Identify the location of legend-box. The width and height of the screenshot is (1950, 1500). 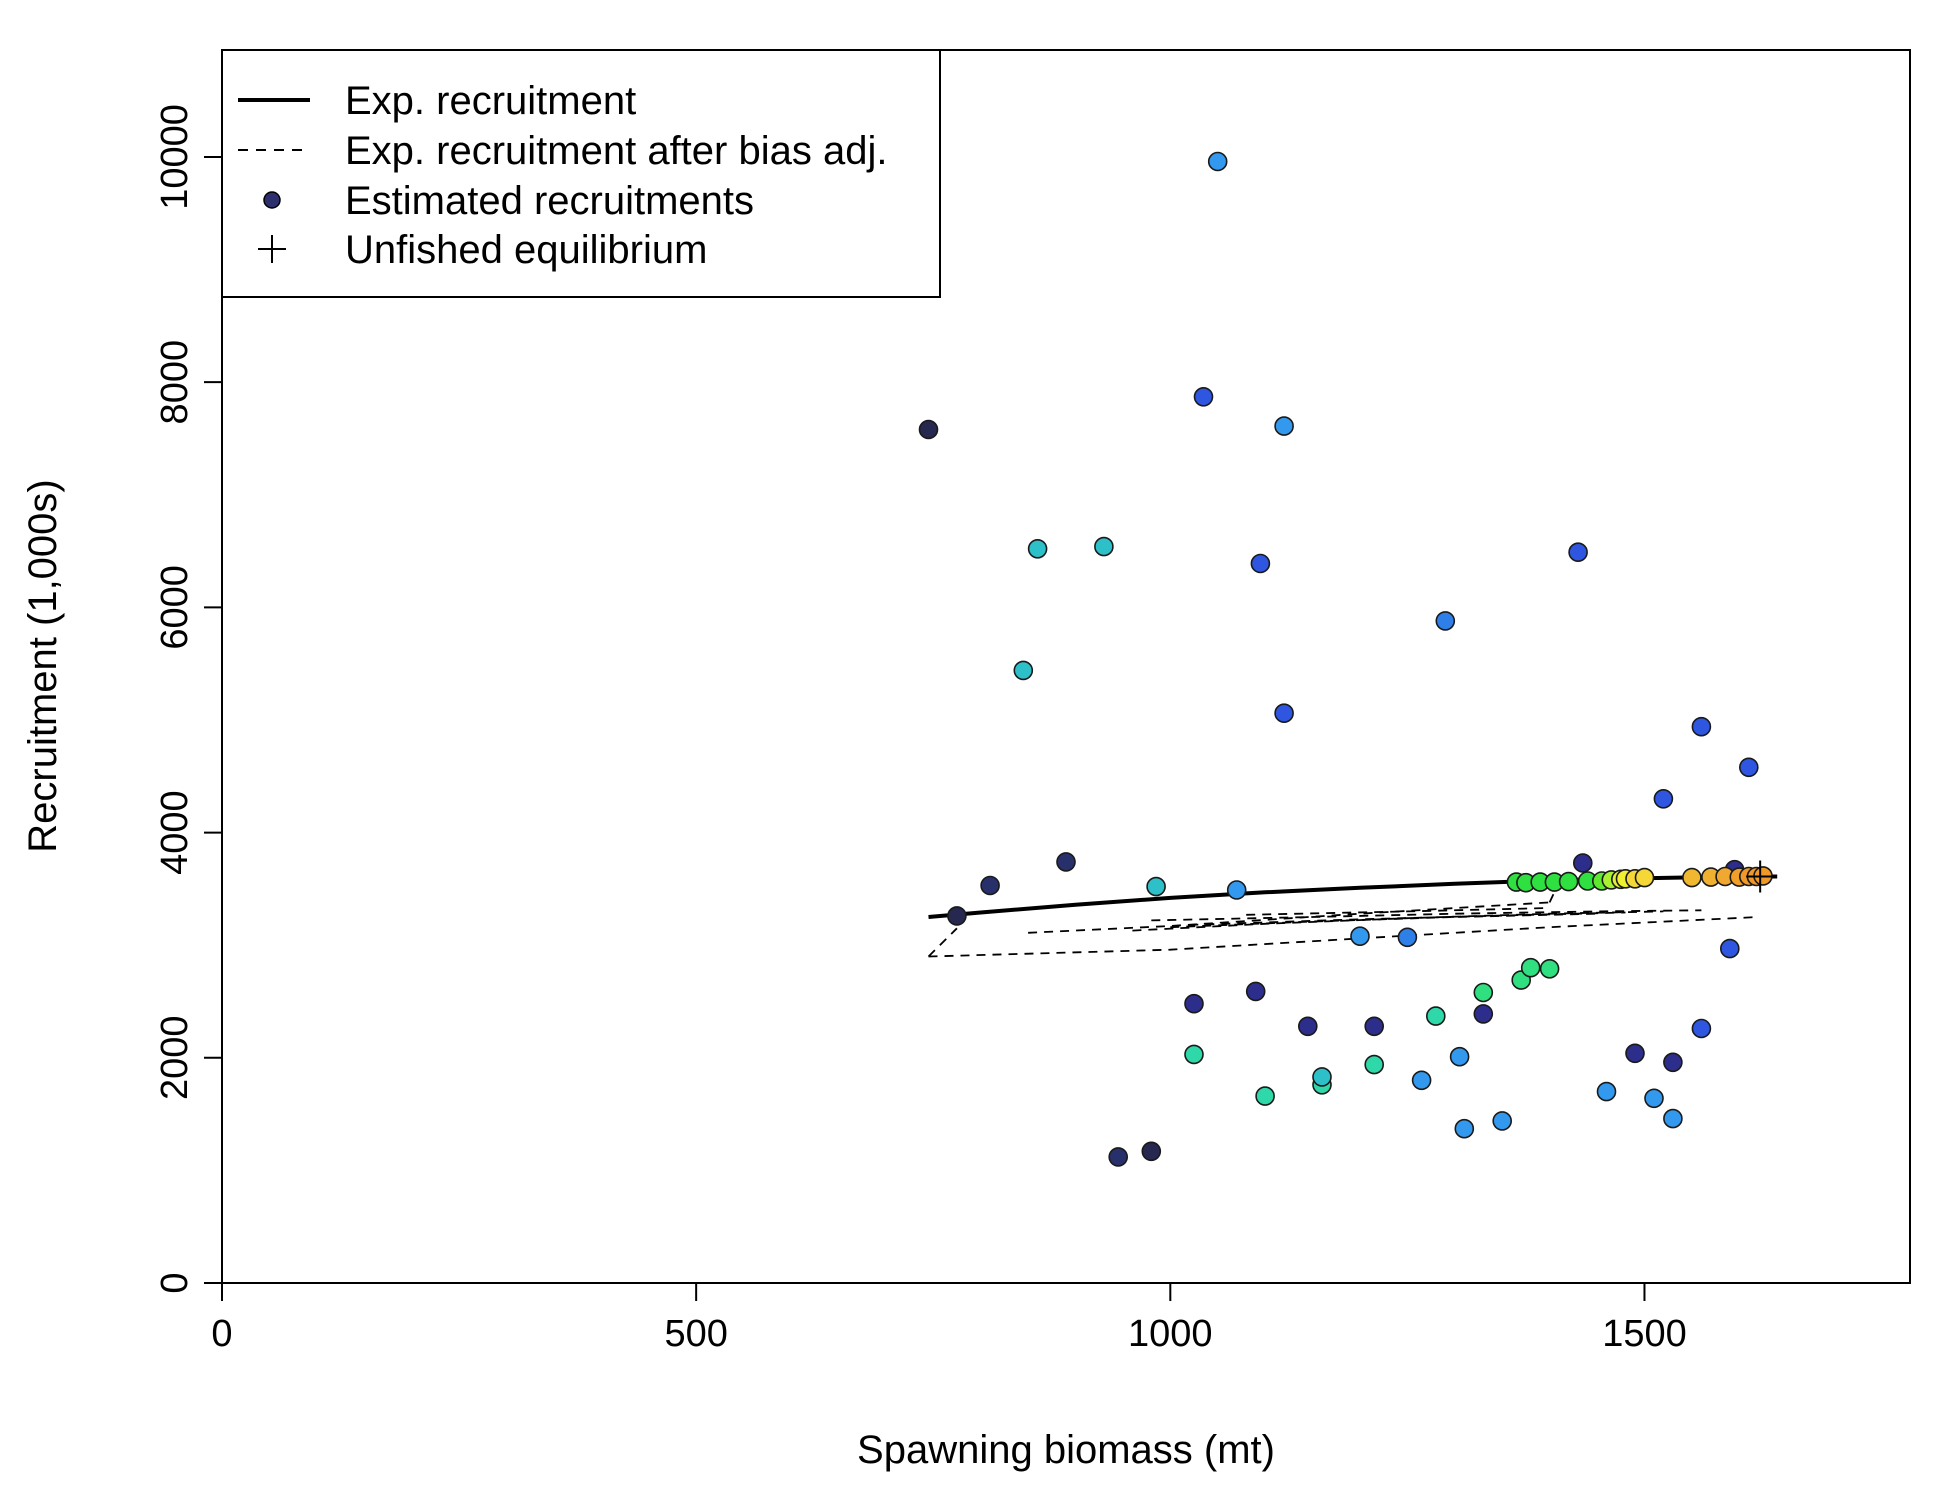
(581, 173).